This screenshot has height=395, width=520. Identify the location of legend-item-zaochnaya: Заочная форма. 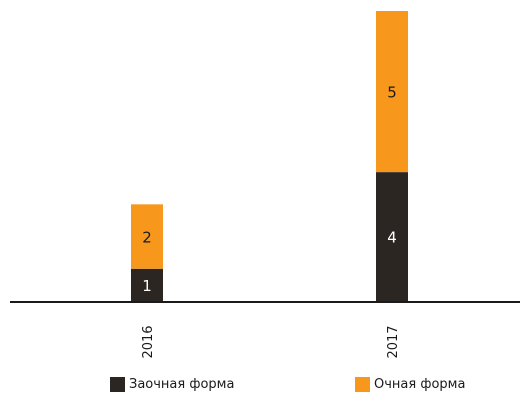
(172, 384).